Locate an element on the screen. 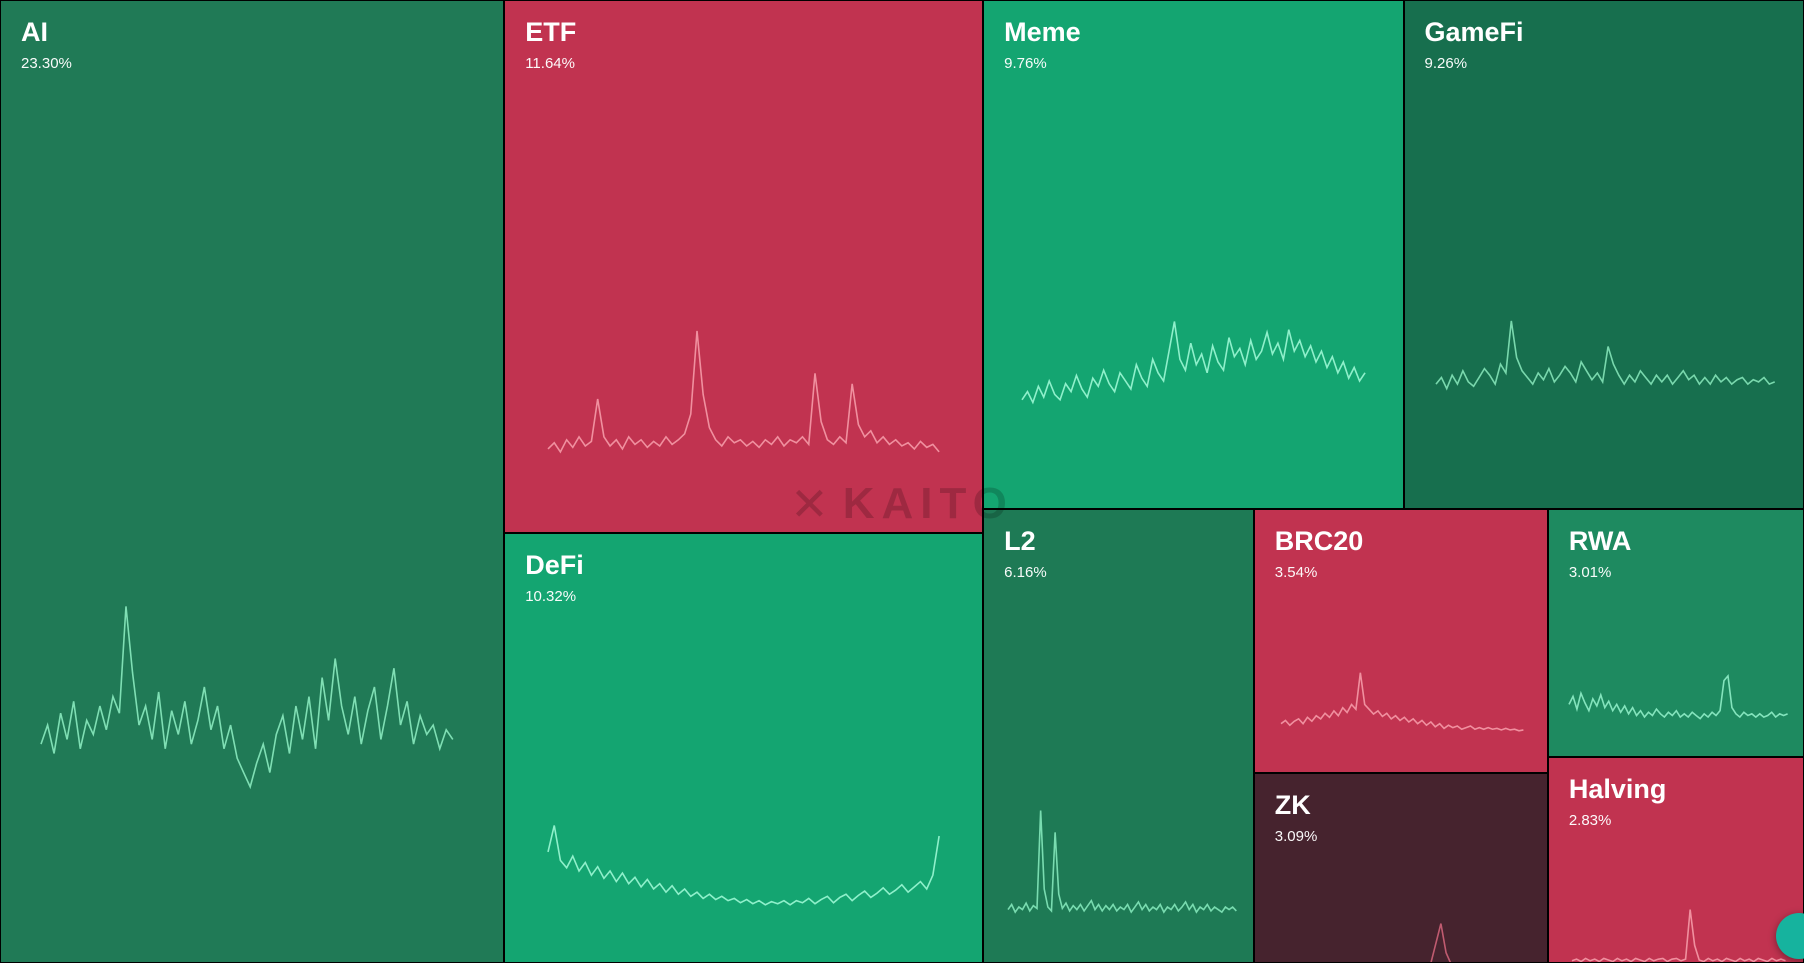 Image resolution: width=1804 pixels, height=963 pixels. tile-label: ZK is located at coordinates (1292, 805).